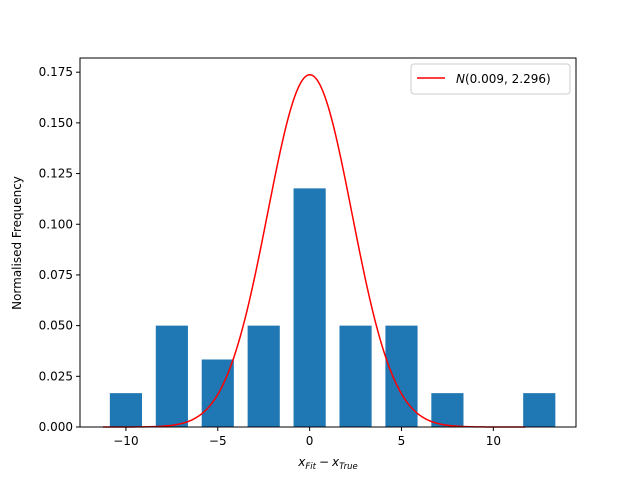 This screenshot has height=484, width=640. Describe the element at coordinates (56, 123) in the screenshot. I see `y-tick-label: 0.150` at that location.